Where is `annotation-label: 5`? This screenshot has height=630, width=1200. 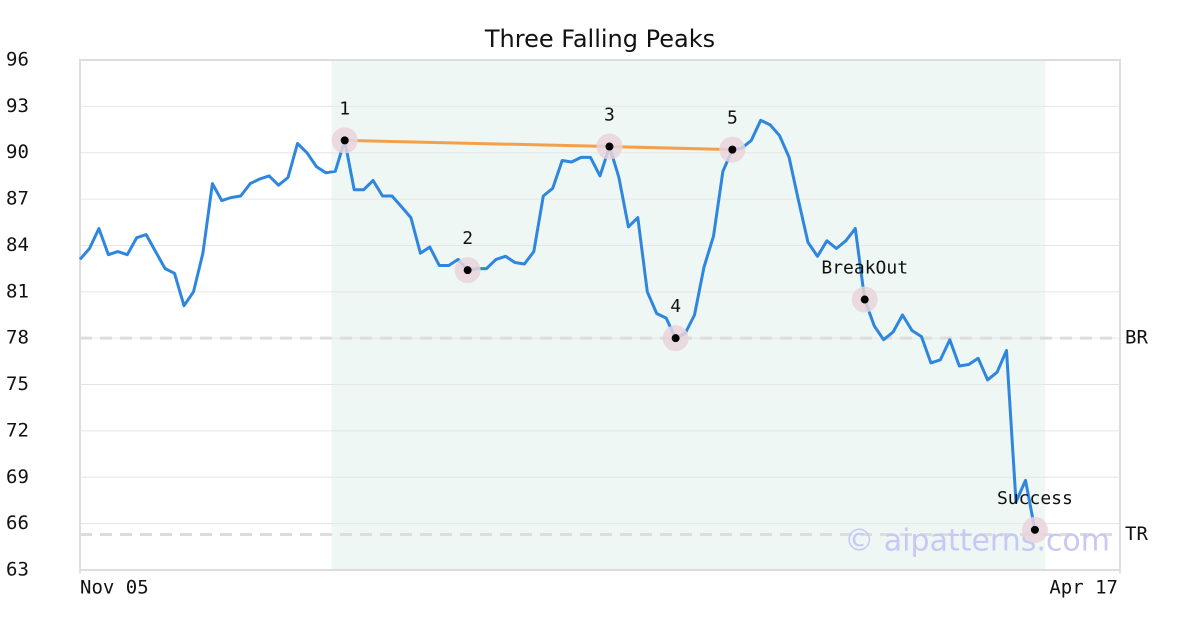 annotation-label: 5 is located at coordinates (732, 118).